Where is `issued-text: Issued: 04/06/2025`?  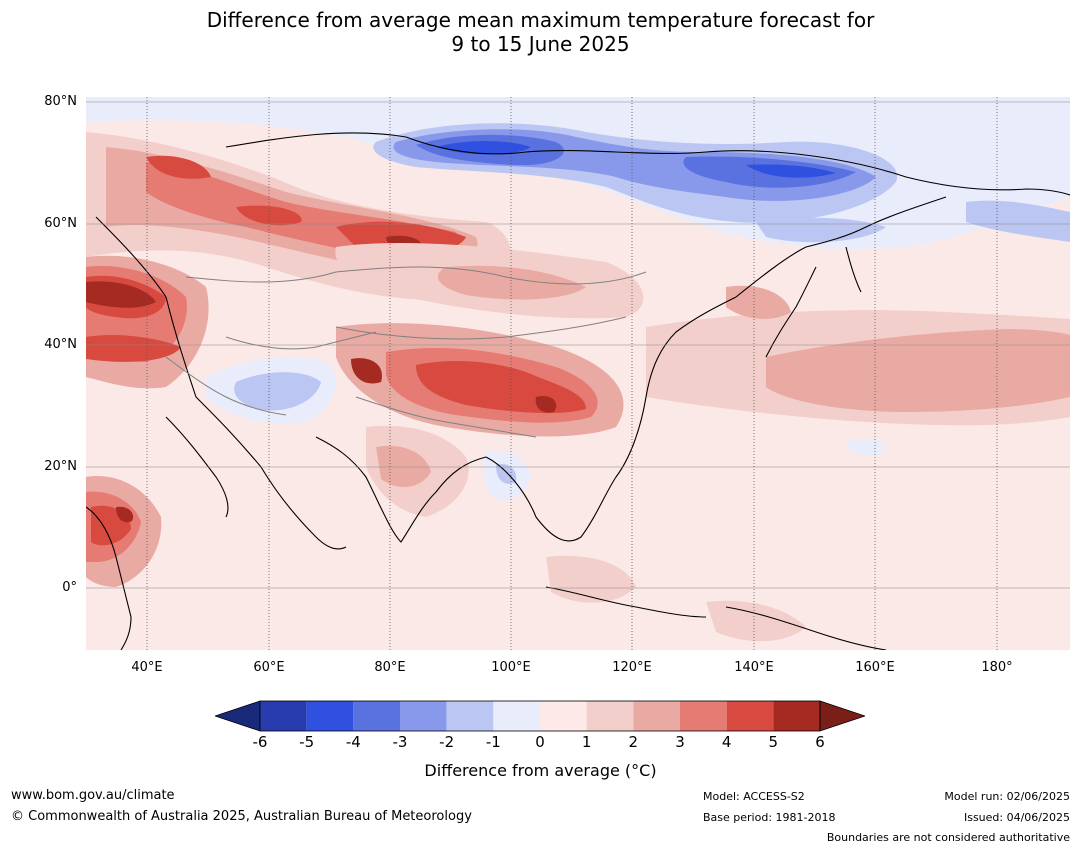
issued-text: Issued: 04/06/2025 is located at coordinates (1016, 817).